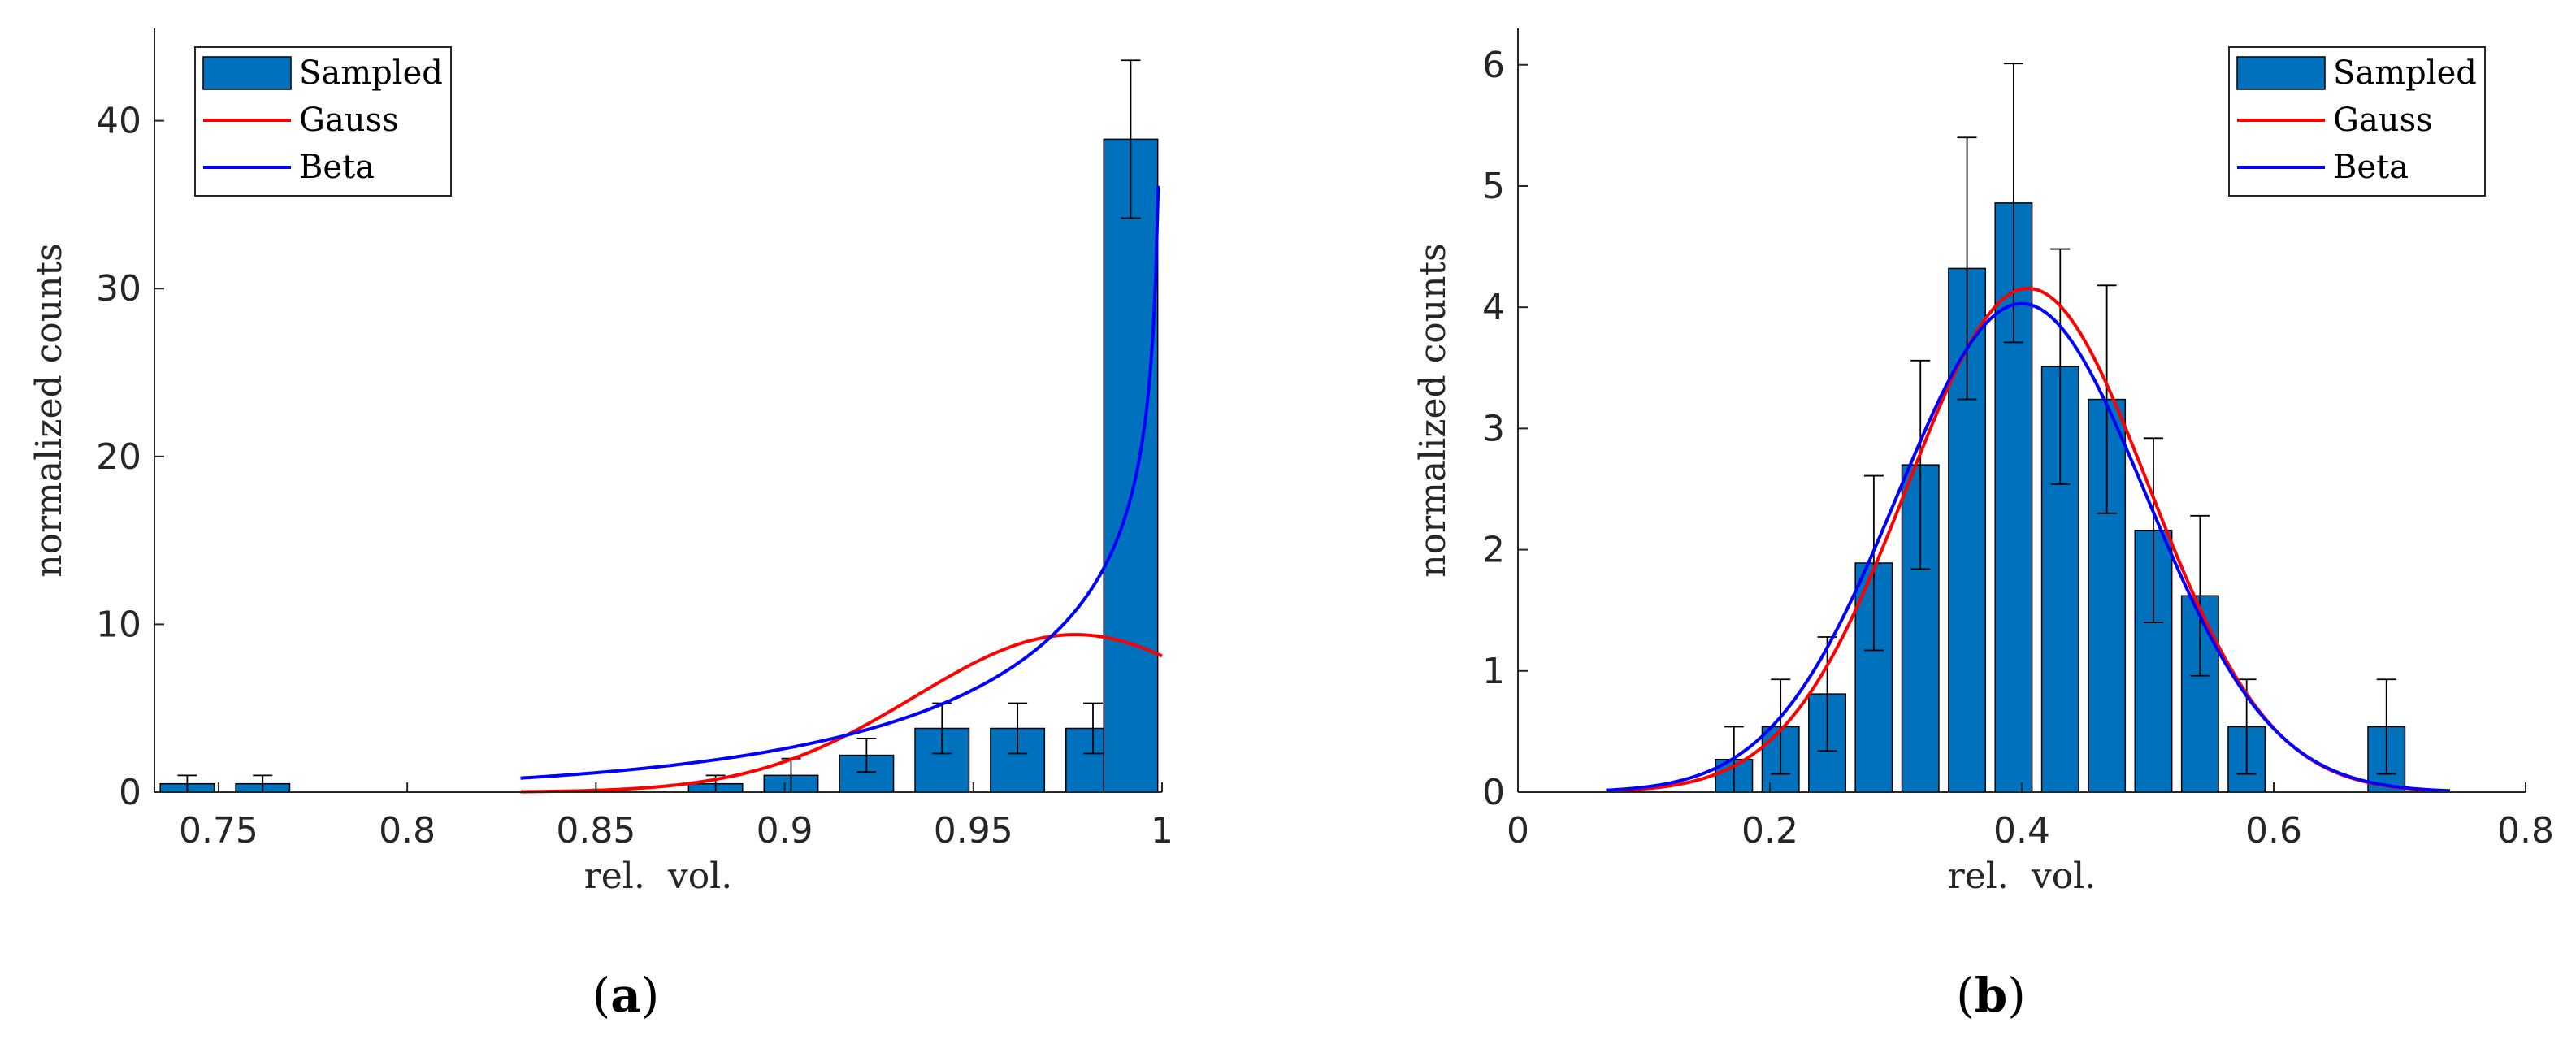  Describe the element at coordinates (1770, 830) in the screenshot. I see `x-tick-label: 0.2` at that location.